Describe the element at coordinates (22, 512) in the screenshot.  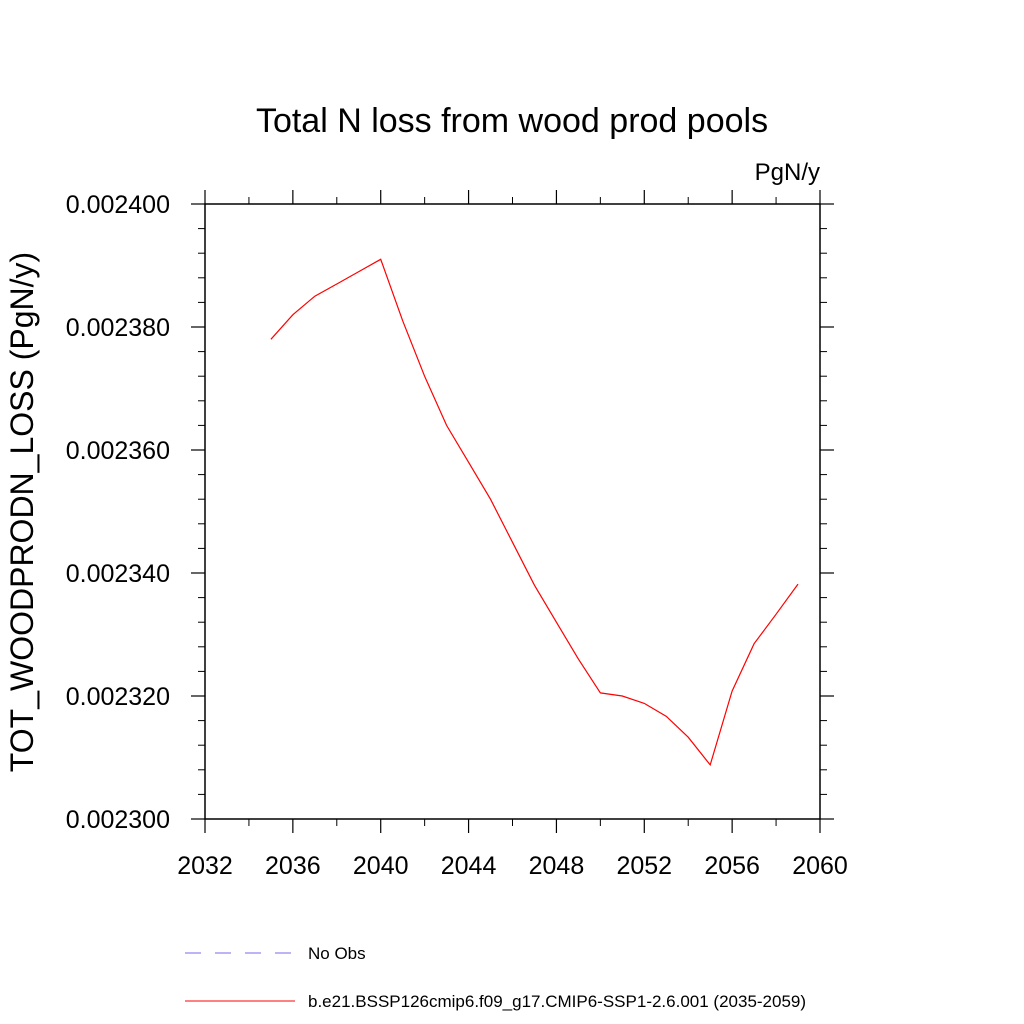
I see `y-axis-label: TOT_WOODPRODN_LOSS (PgN/y)` at that location.